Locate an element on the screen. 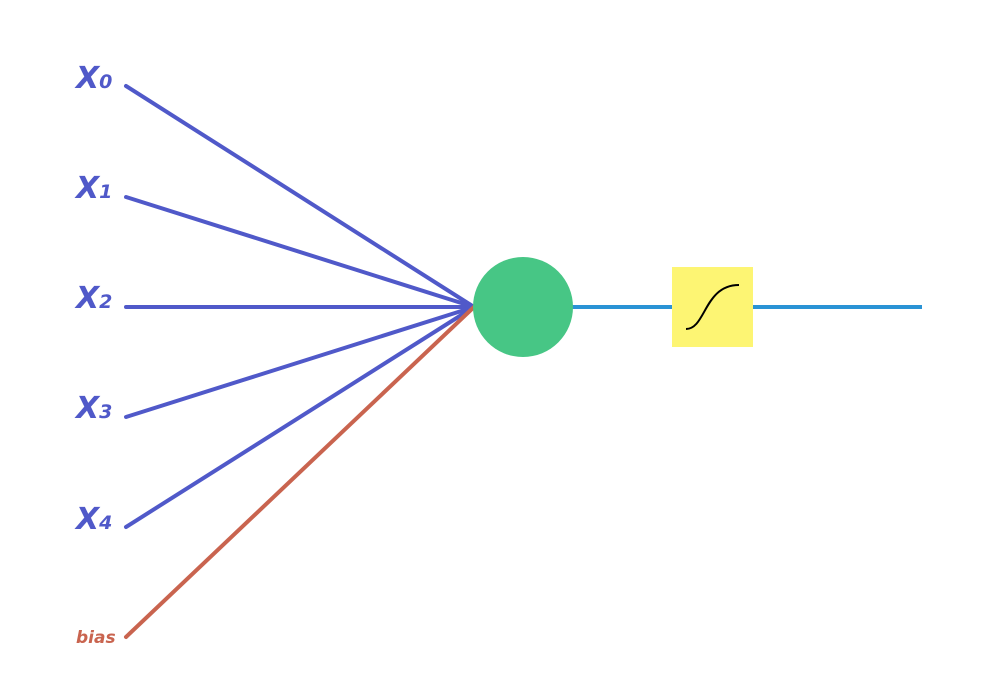  input-label-4: X4 is located at coordinates (93, 519).